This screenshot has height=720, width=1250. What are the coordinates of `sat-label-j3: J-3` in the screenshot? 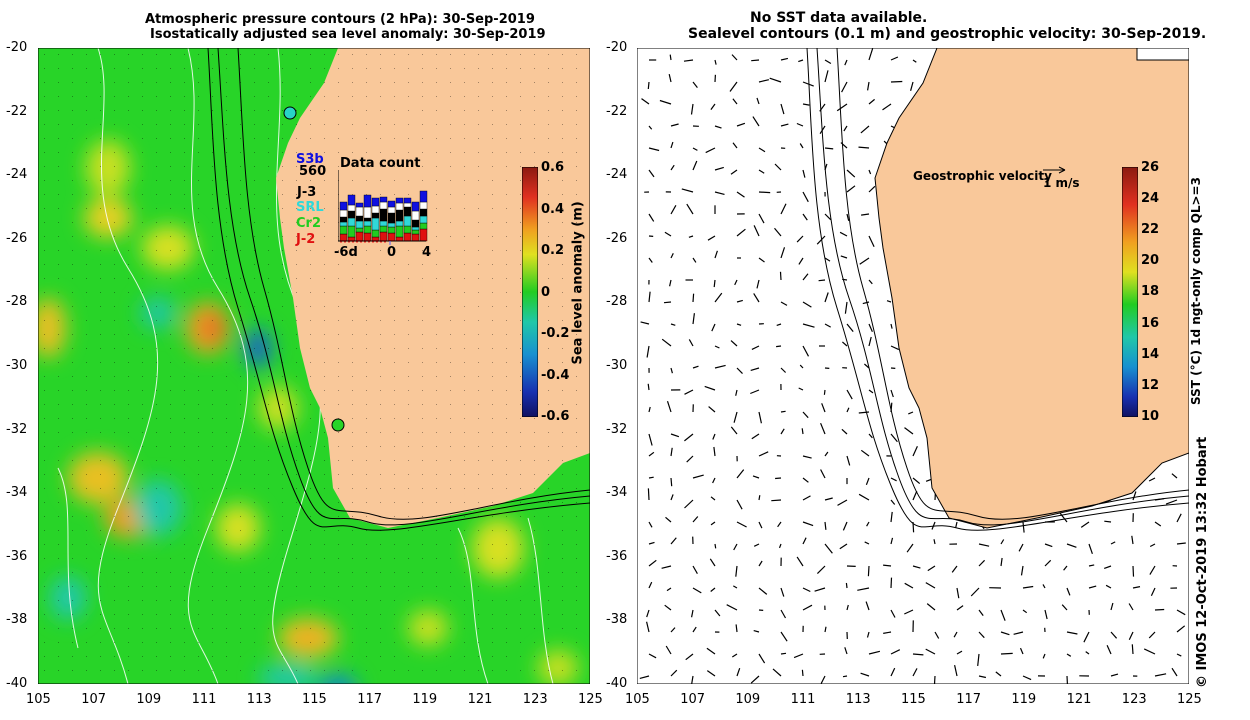 It's located at (307, 192).